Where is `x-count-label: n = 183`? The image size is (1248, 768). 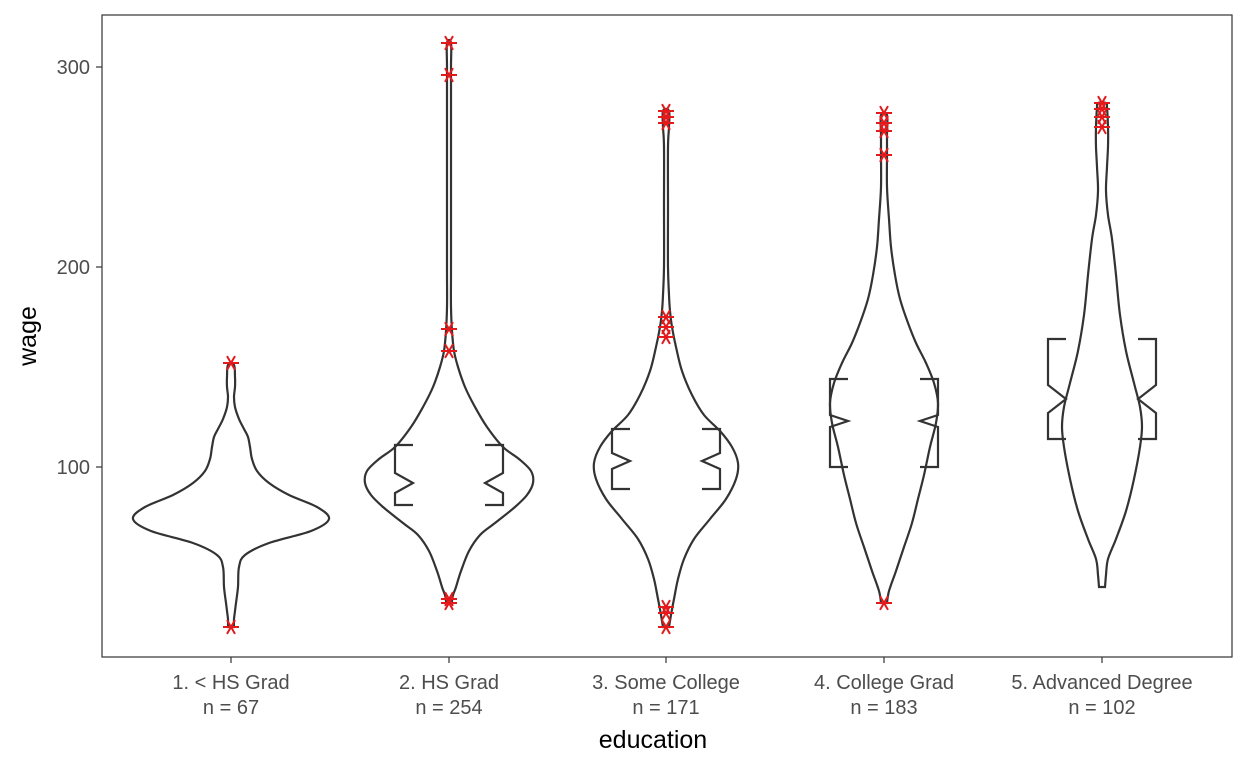
x-count-label: n = 183 is located at coordinates (883, 708).